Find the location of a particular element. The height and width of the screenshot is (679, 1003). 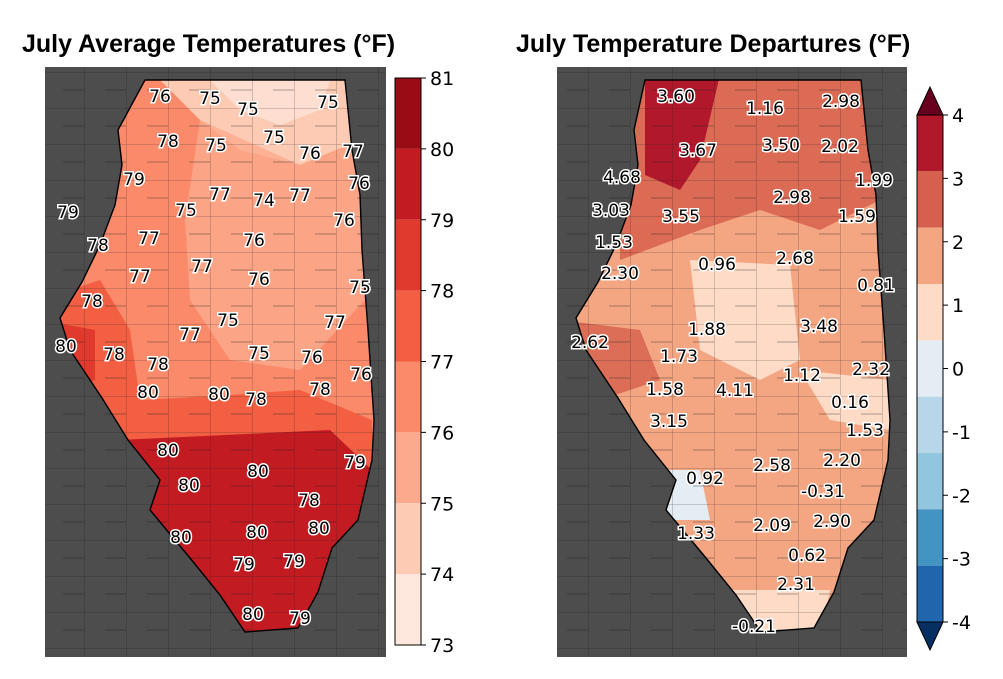

right-map-value-label: 3.60 is located at coordinates (676, 97).